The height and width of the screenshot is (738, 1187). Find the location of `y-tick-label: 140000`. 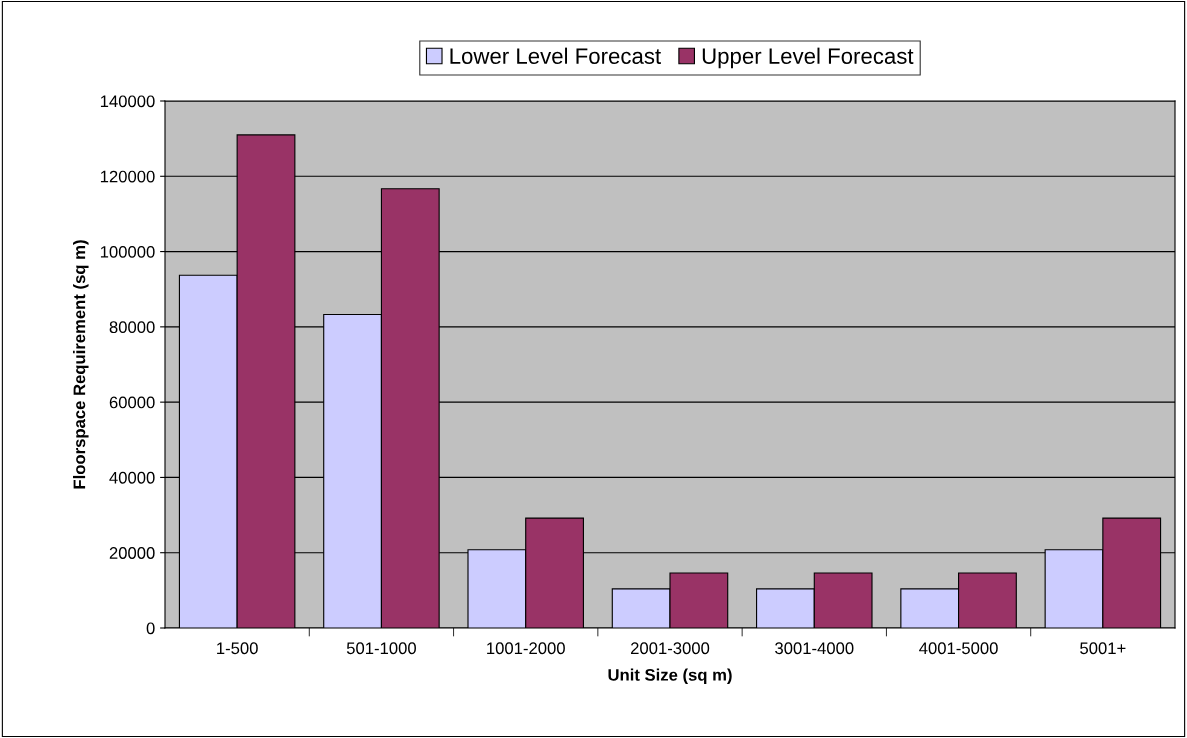

y-tick-label: 140000 is located at coordinates (127, 101).